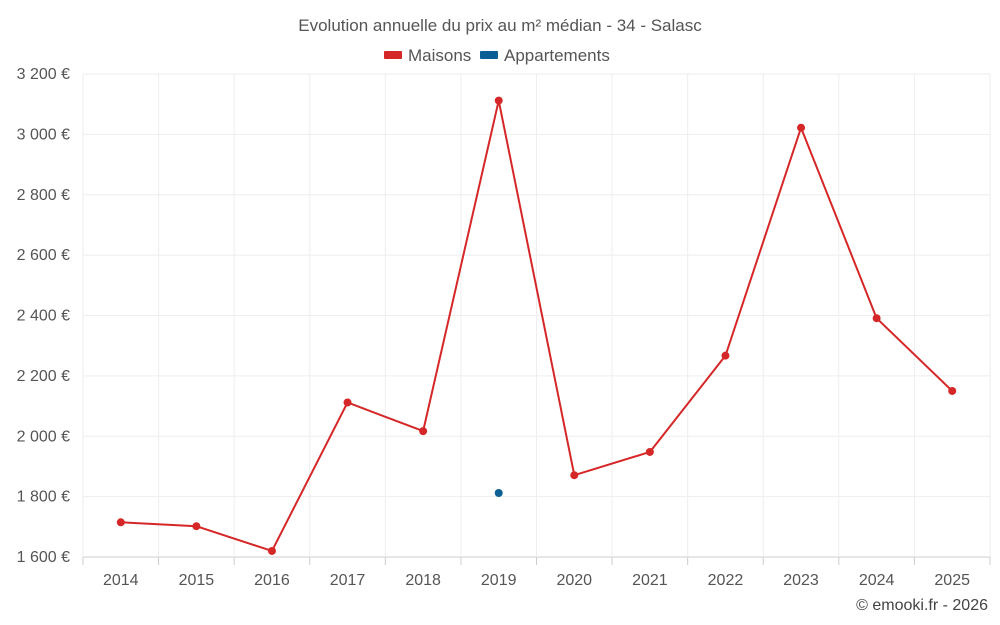 The width and height of the screenshot is (1000, 625). What do you see at coordinates (43, 436) in the screenshot?
I see `y-tick-label: 2 000 €` at bounding box center [43, 436].